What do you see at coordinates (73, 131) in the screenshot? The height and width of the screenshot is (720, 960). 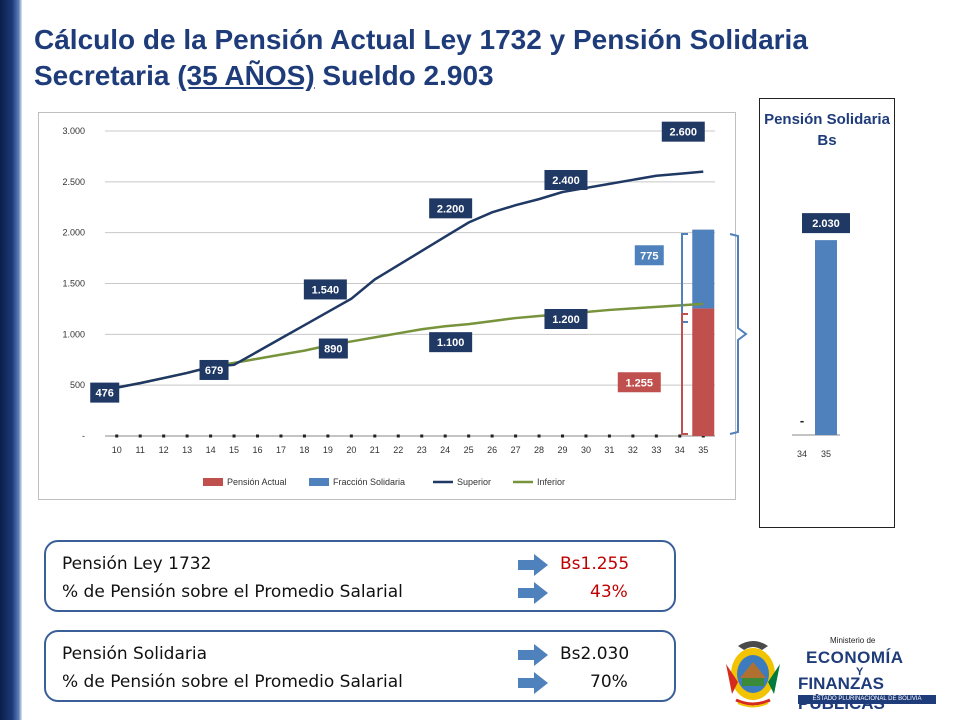 I see `y-tick-label: 3.000` at bounding box center [73, 131].